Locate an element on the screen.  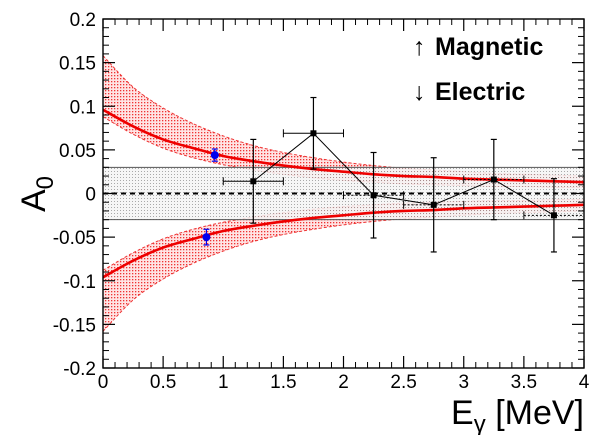
legend: ↑ Magnetic ↓ Electric is located at coordinates (478, 69).